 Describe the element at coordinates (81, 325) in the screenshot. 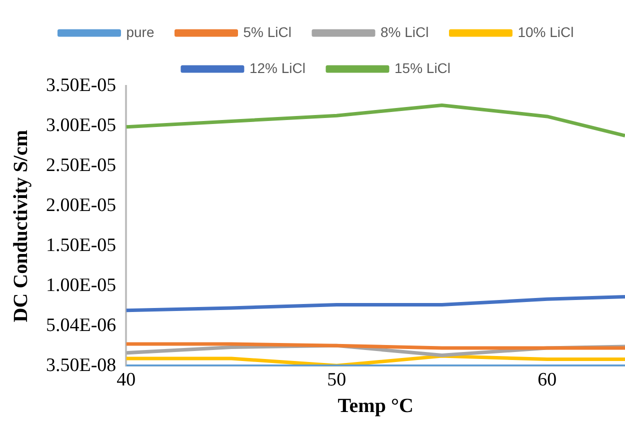

I see `y-tick-label: 5.04E-06` at that location.